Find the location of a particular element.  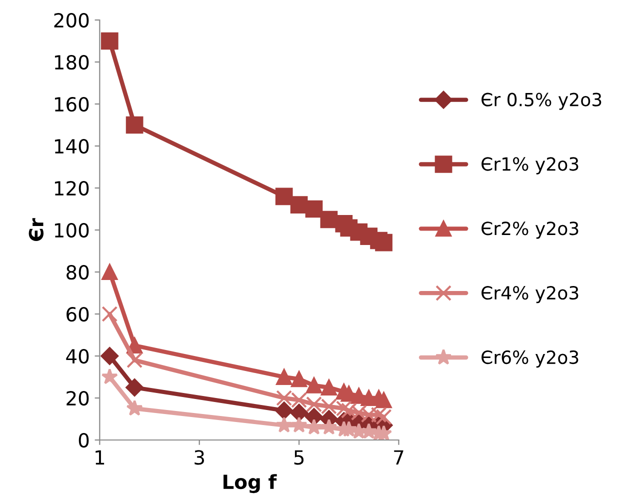

x-tick-label: 3 is located at coordinates (199, 457).